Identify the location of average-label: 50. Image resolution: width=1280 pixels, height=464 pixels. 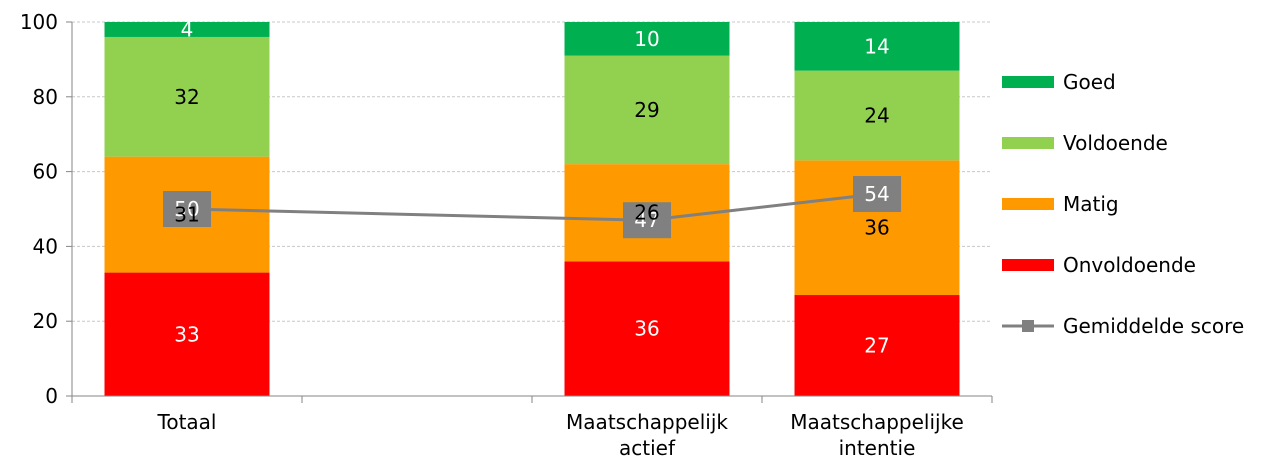
(186, 209).